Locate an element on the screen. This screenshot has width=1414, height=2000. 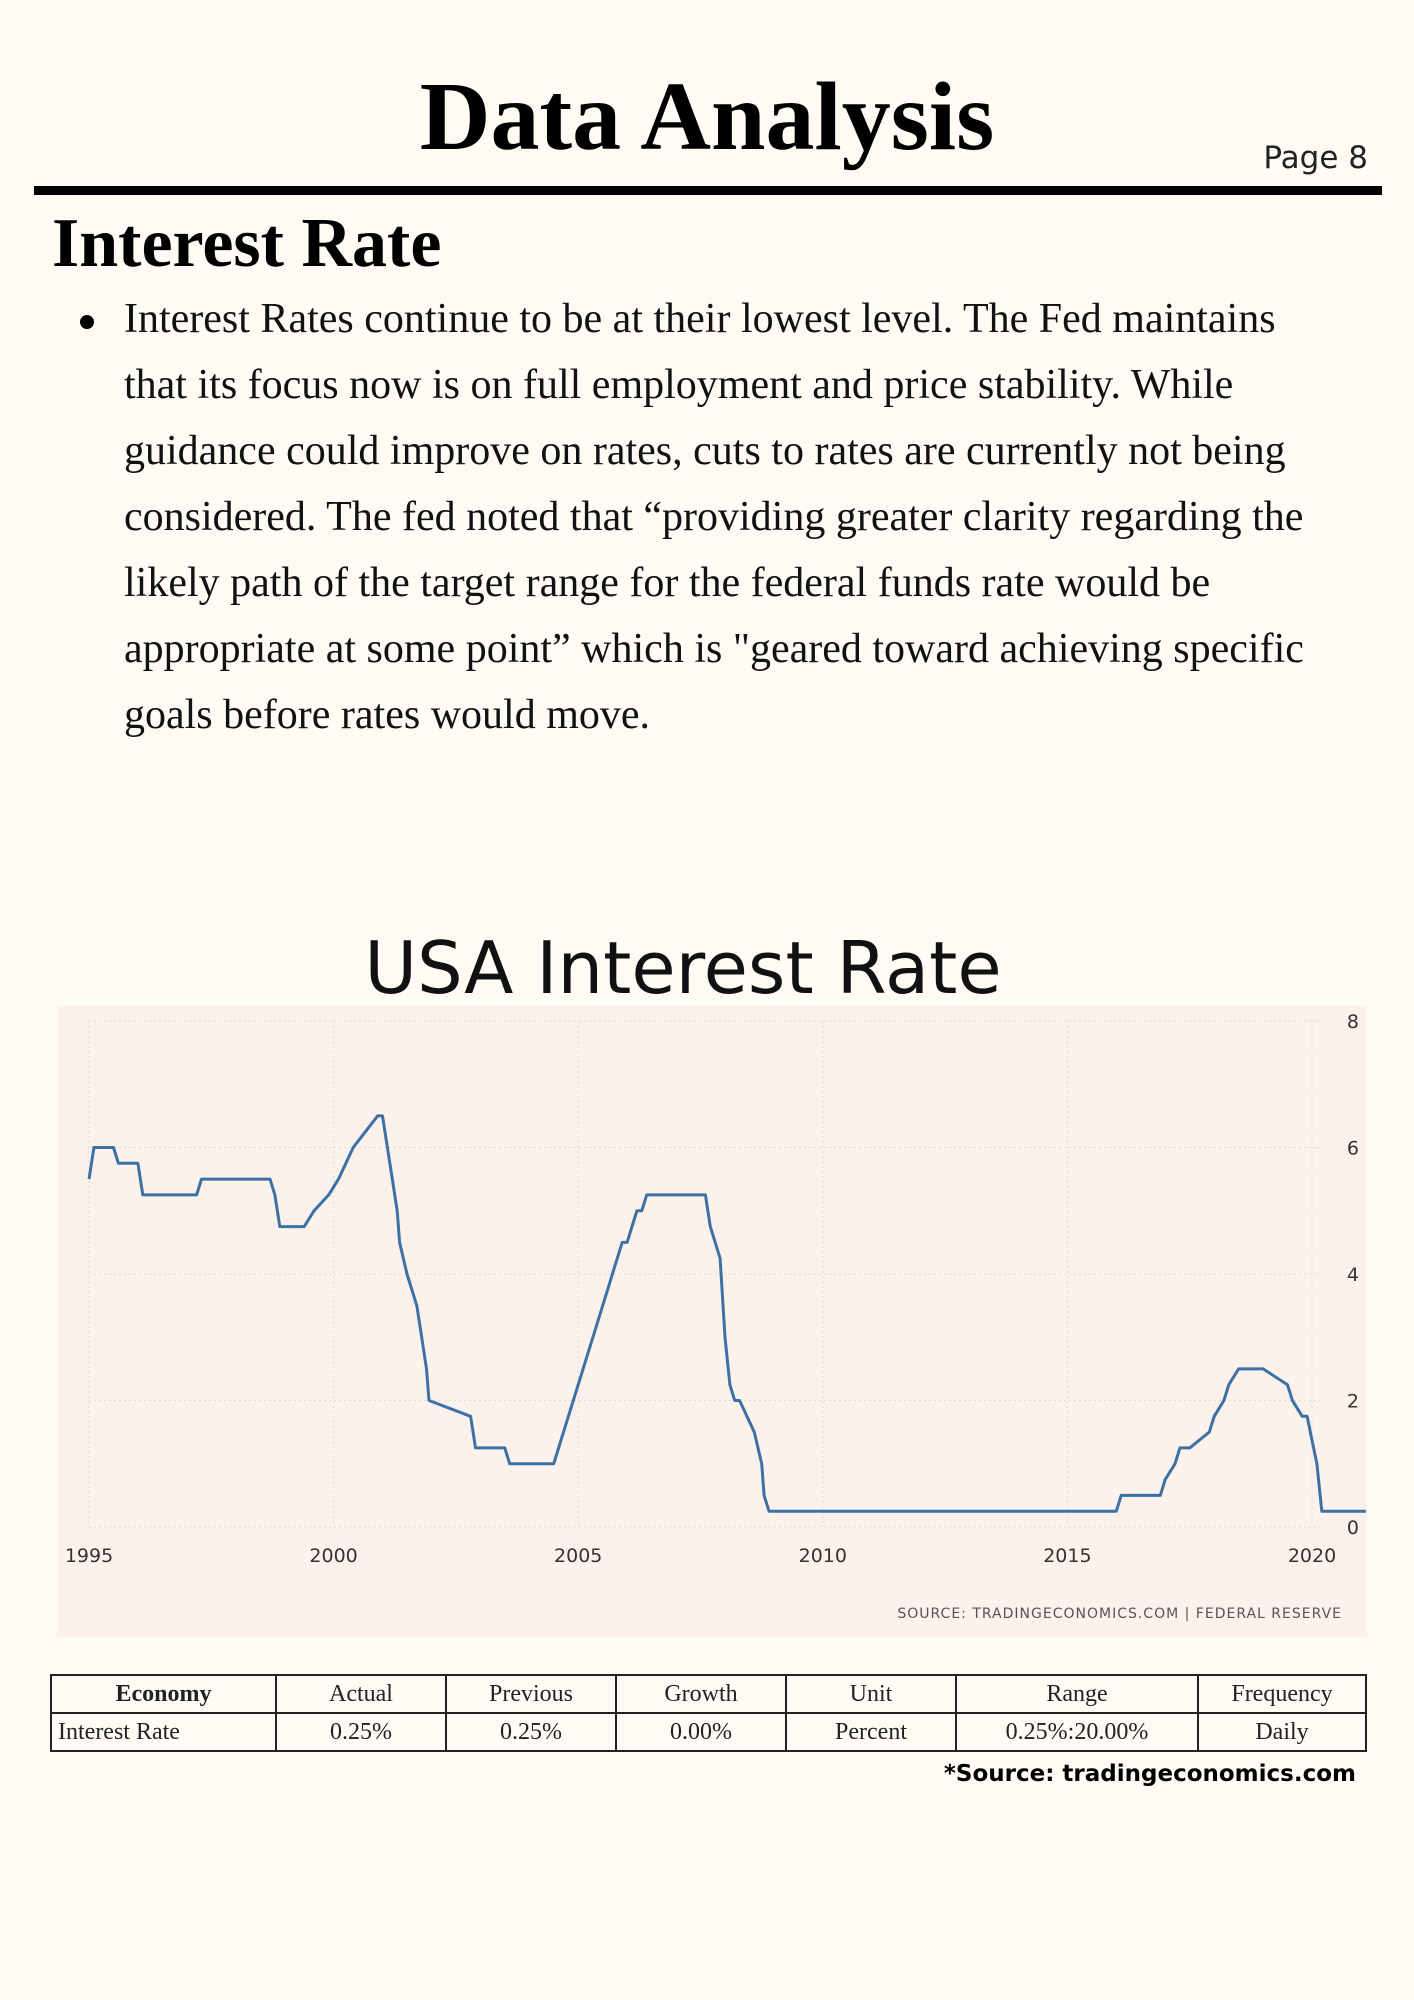
column-header: Previous is located at coordinates (531, 1694).